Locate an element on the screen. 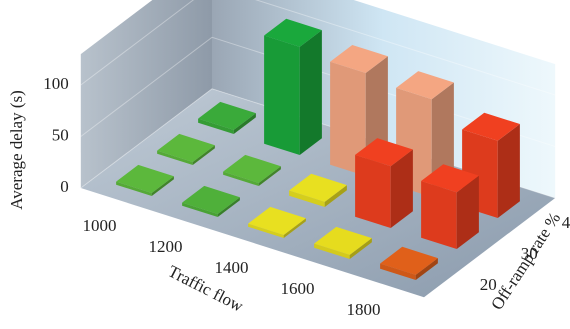 The image size is (570, 329). legend-label: 20 is located at coordinates (488, 284).